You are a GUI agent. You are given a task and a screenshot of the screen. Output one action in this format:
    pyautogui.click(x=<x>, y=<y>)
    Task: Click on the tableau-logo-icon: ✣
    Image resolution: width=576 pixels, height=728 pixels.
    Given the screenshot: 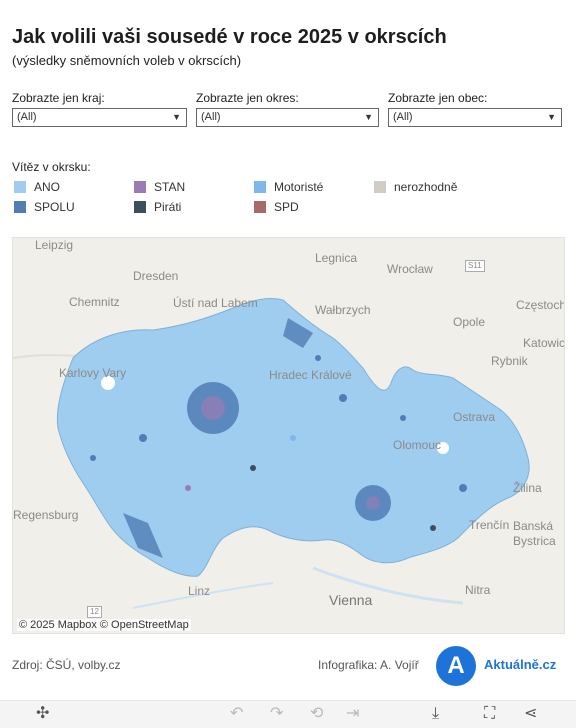 What is the action you would take?
    pyautogui.click(x=43, y=713)
    